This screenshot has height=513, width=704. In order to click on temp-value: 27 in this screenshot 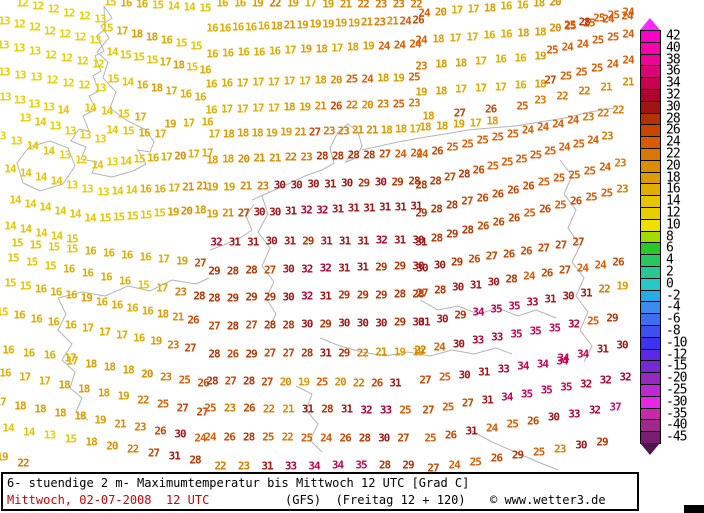, I will do `click(459, 113)`.